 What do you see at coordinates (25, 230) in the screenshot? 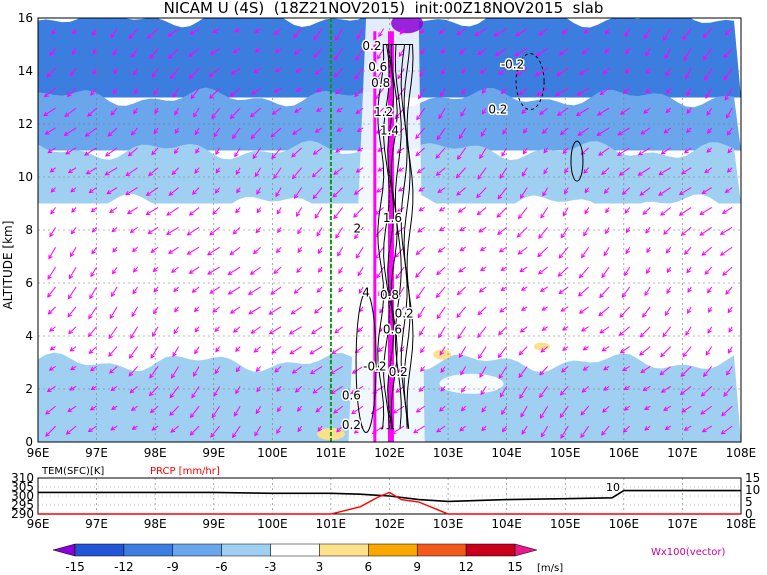
I see `y-axis: 0 2 4 6 8 10 12 14 16` at bounding box center [25, 230].